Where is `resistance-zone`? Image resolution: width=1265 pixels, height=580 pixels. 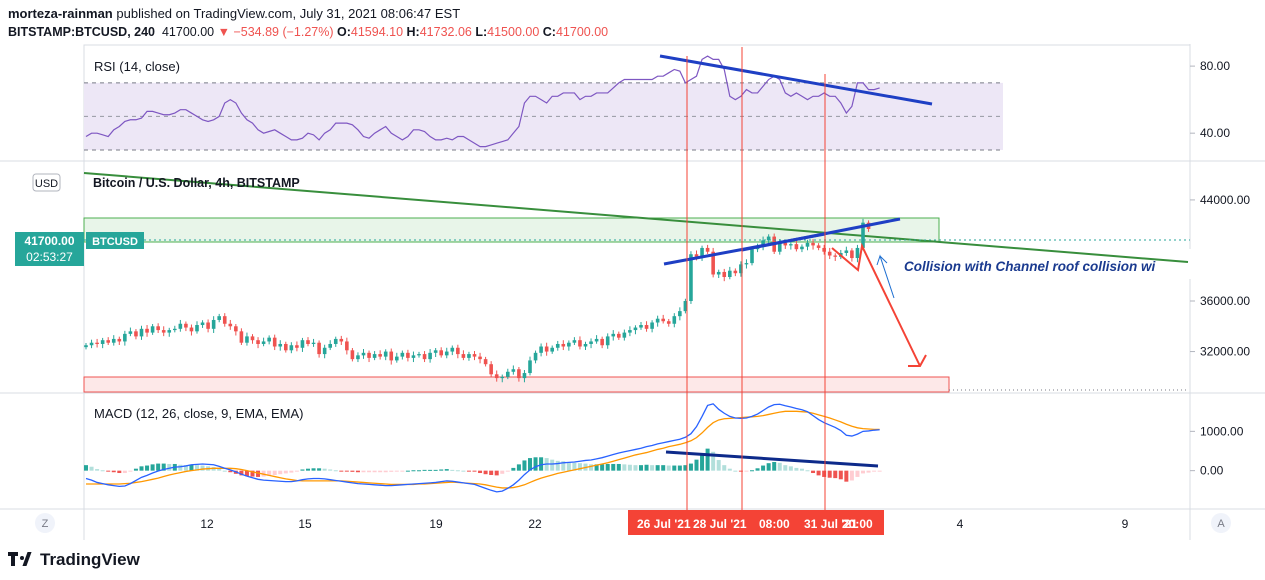
resistance-zone is located at coordinates (511, 230).